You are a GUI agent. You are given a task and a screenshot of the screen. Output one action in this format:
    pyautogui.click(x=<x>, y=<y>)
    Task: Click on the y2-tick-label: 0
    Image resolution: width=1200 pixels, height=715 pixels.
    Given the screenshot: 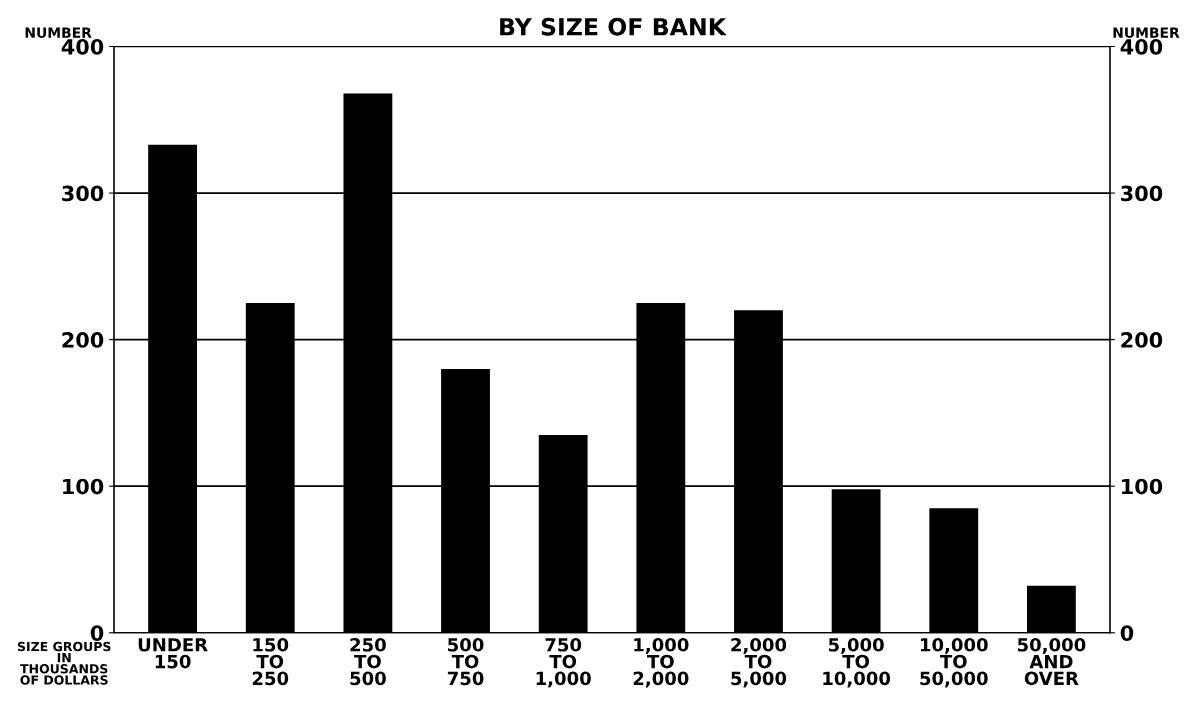 What is the action you would take?
    pyautogui.click(x=1127, y=633)
    